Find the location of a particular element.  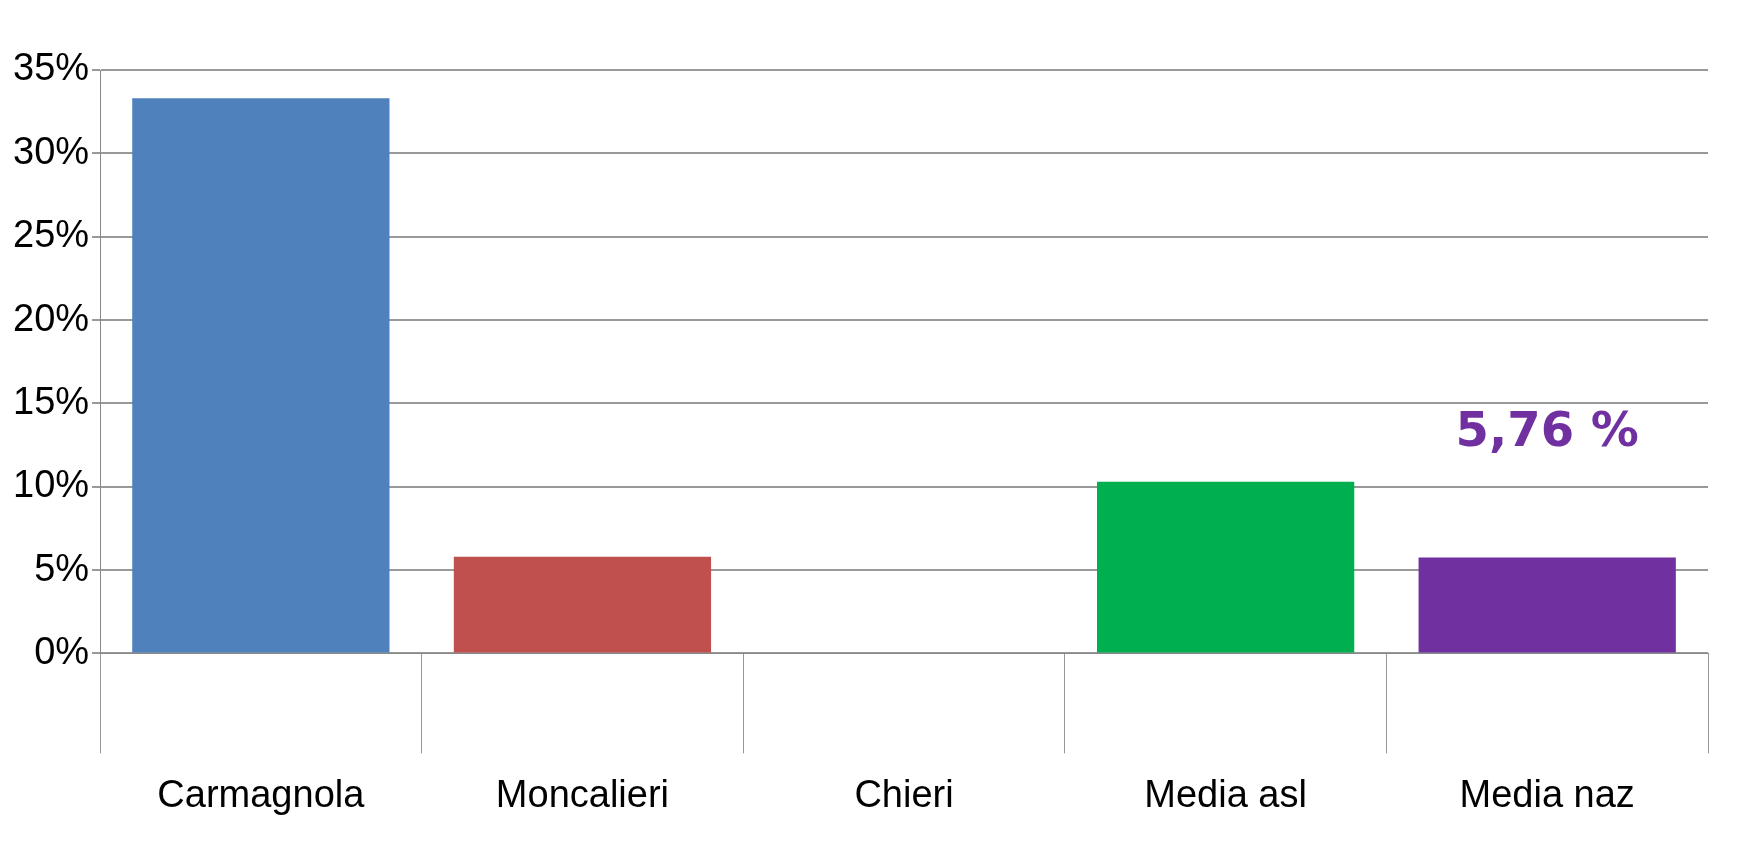

y-tick-label: 30% is located at coordinates (51, 150).